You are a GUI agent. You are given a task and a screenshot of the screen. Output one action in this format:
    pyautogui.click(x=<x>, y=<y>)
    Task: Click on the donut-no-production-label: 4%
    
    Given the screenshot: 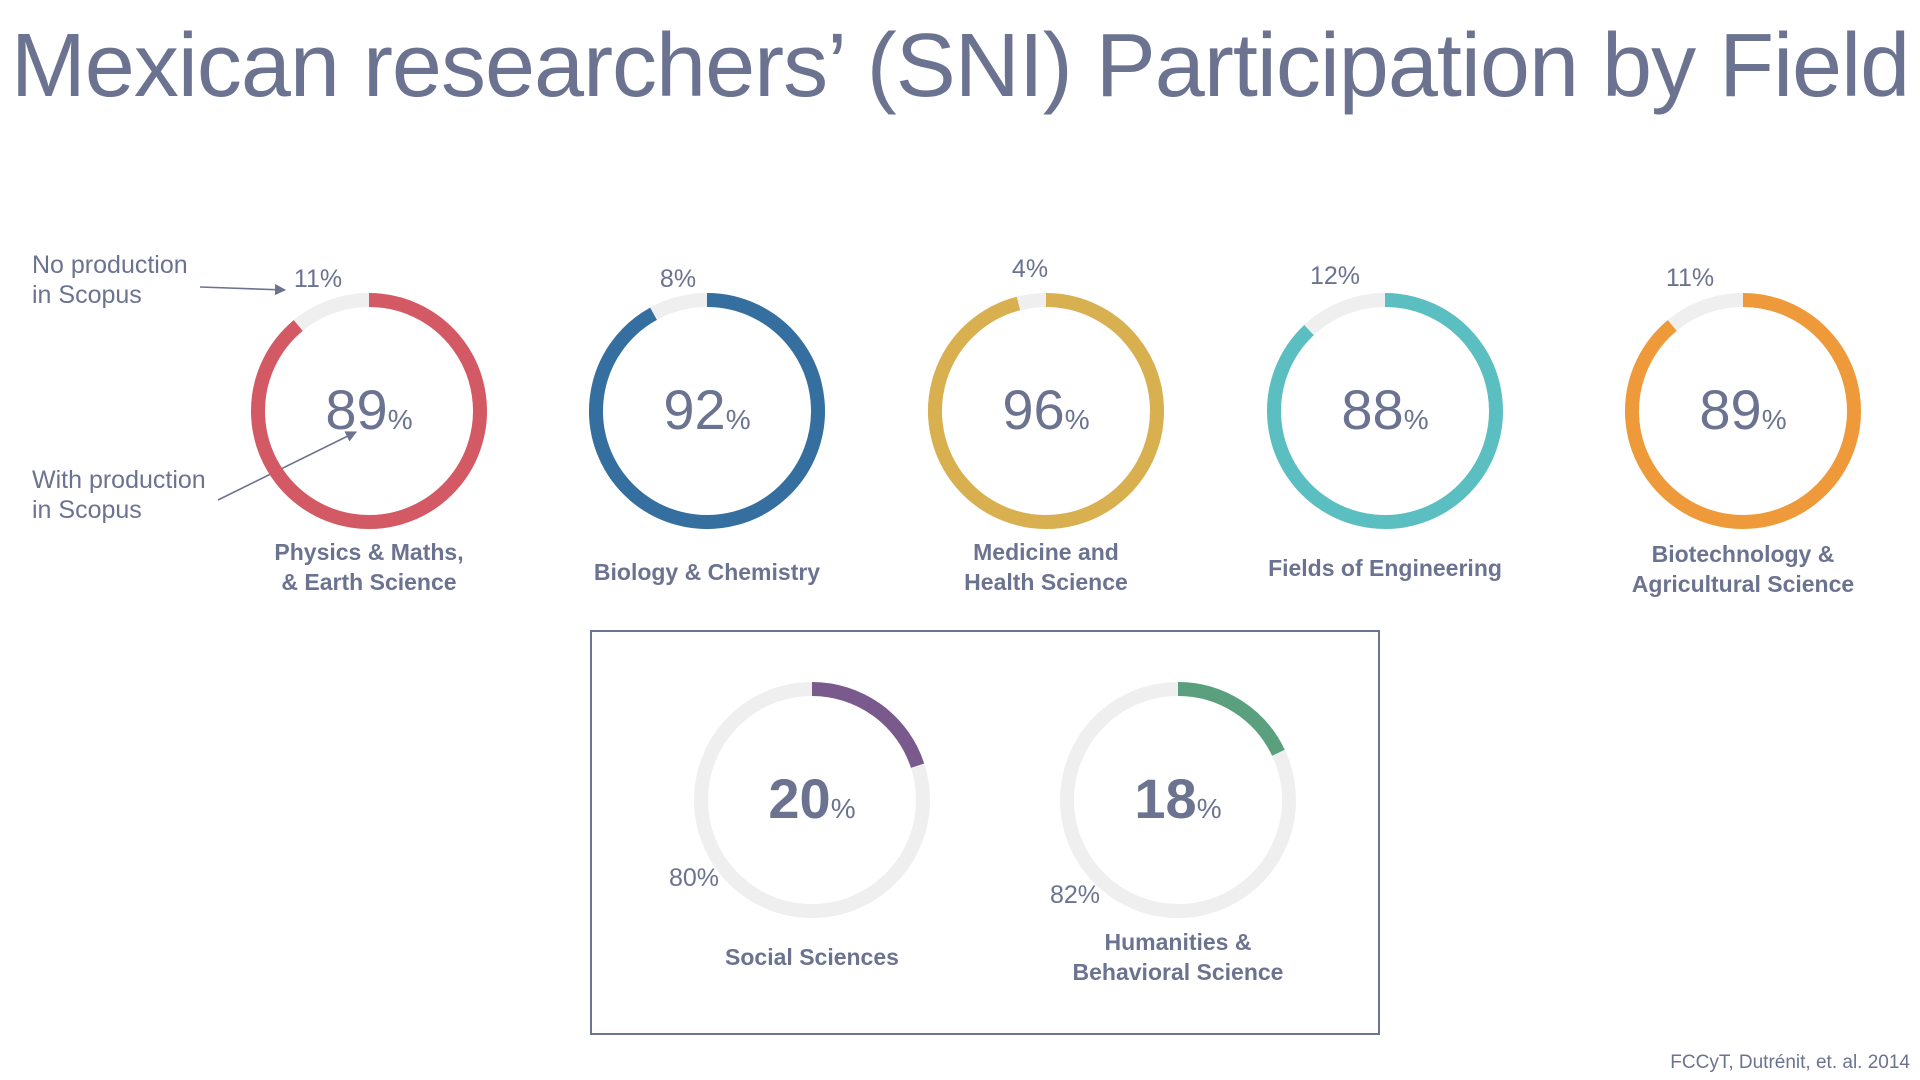 What is the action you would take?
    pyautogui.click(x=1030, y=269)
    